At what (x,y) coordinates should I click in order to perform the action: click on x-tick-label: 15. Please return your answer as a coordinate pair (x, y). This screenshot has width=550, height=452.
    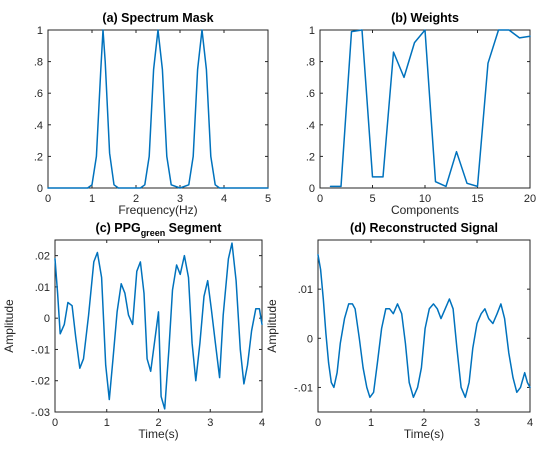
    Looking at the image, I should click on (477, 199).